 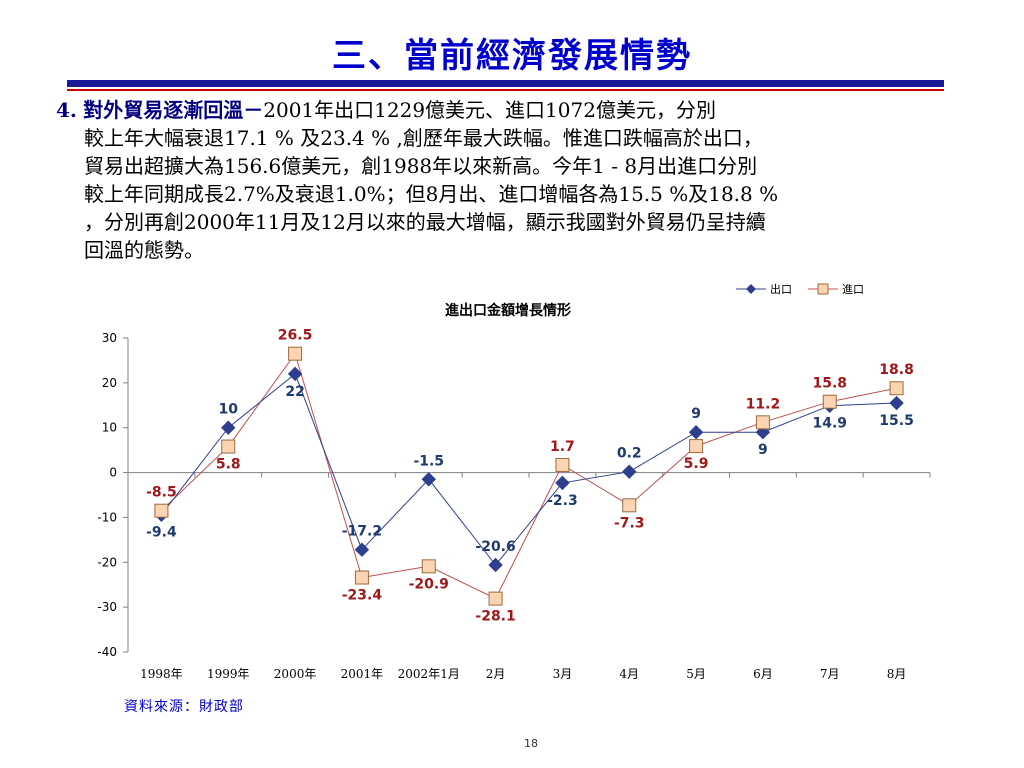 What do you see at coordinates (109, 383) in the screenshot?
I see `y-tick-label: 20` at bounding box center [109, 383].